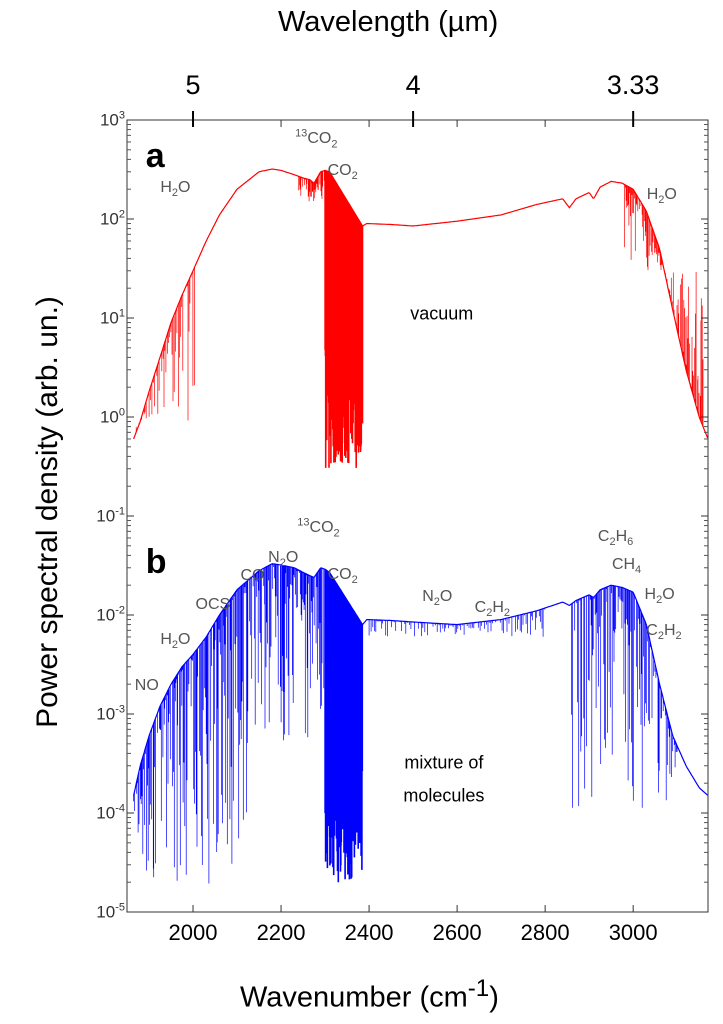 This screenshot has height=1024, width=723. Describe the element at coordinates (457, 932) in the screenshot. I see `x-tick-label: 2600` at that location.